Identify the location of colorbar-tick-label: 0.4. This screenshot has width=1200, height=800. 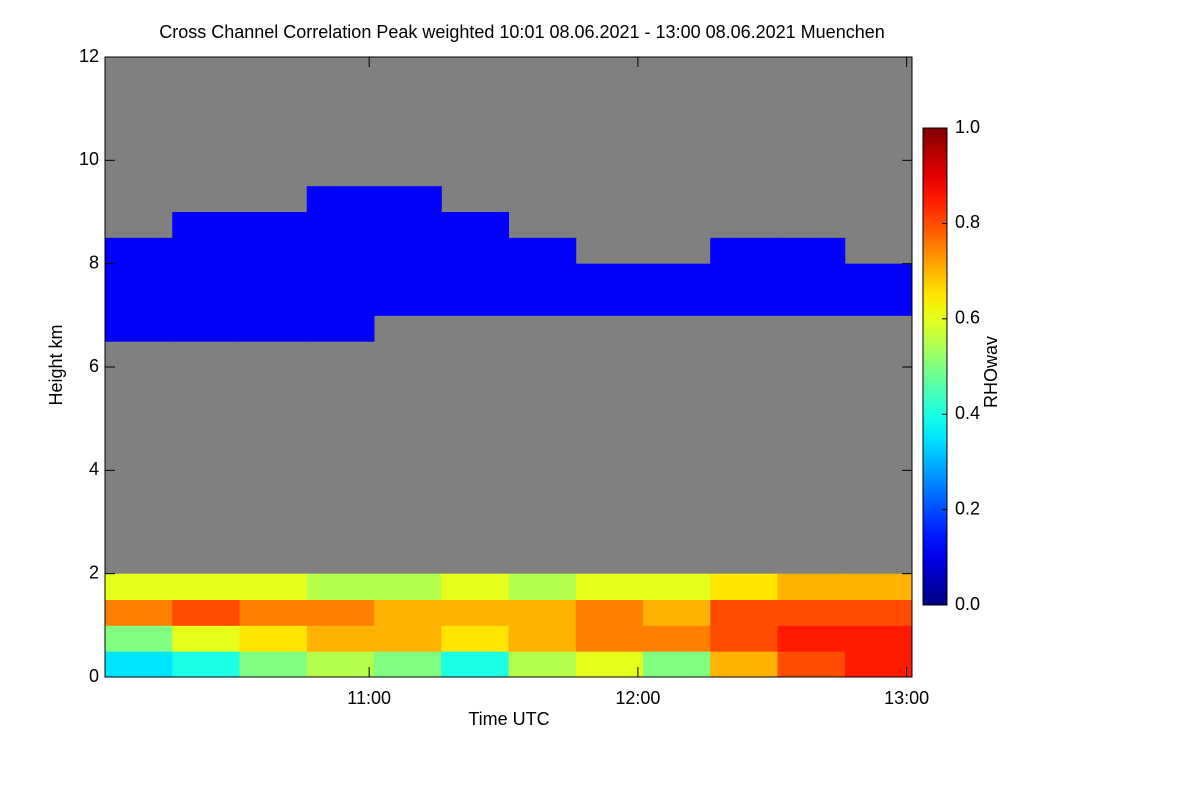
(967, 413).